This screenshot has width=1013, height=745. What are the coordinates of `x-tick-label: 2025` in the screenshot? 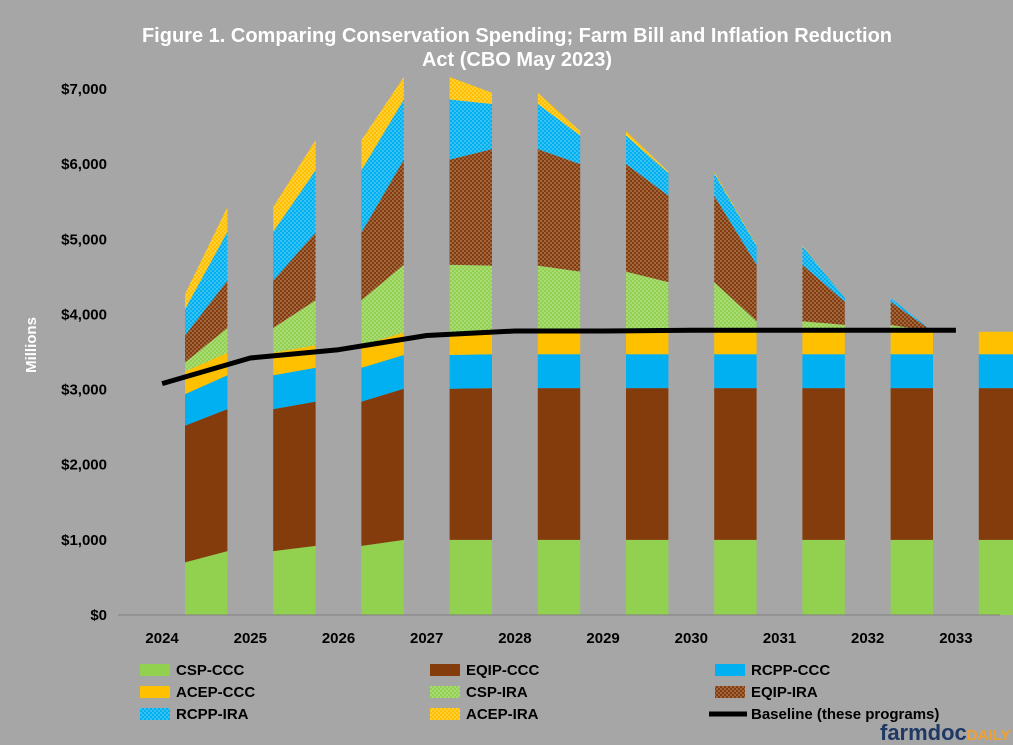 It's located at (250, 638).